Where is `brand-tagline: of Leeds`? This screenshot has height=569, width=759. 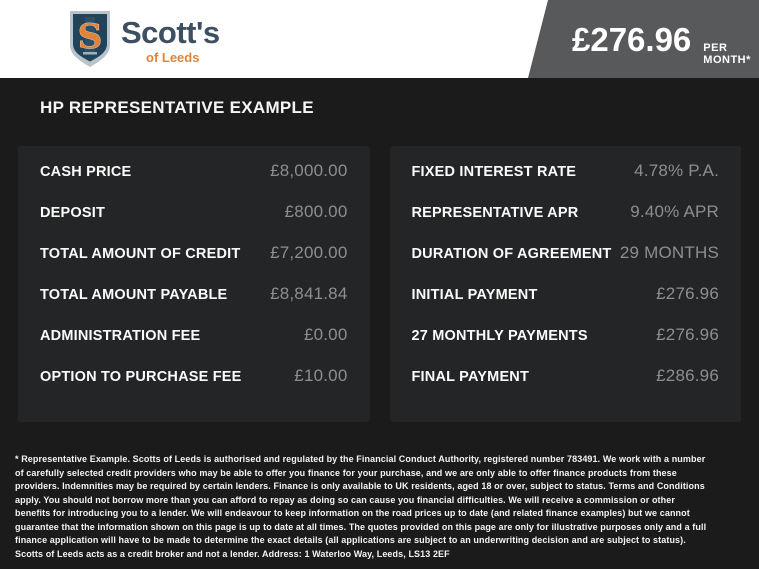
brand-tagline: of Leeds is located at coordinates (173, 57).